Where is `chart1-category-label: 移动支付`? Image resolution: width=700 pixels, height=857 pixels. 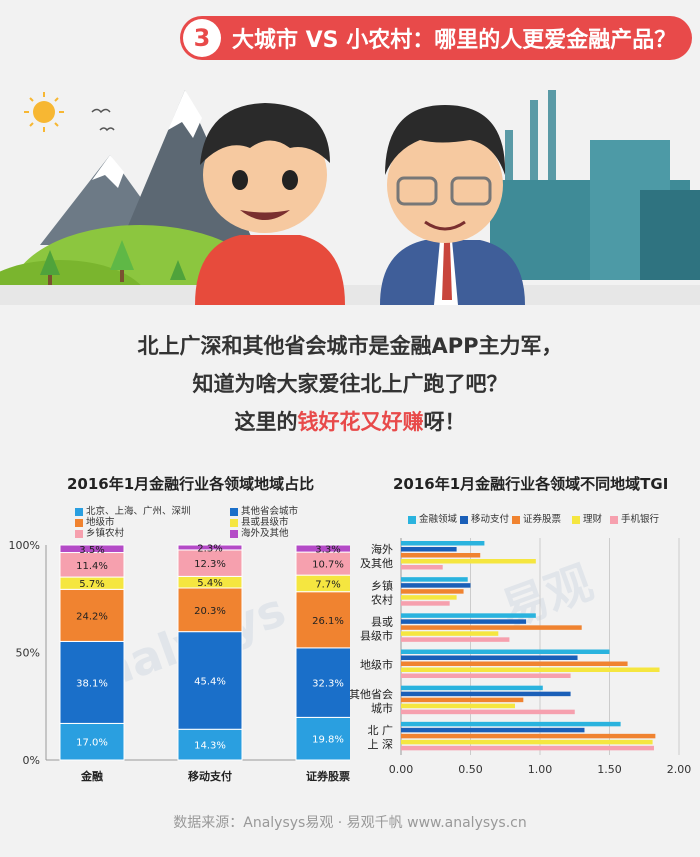 chart1-category-label: 移动支付 is located at coordinates (210, 776).